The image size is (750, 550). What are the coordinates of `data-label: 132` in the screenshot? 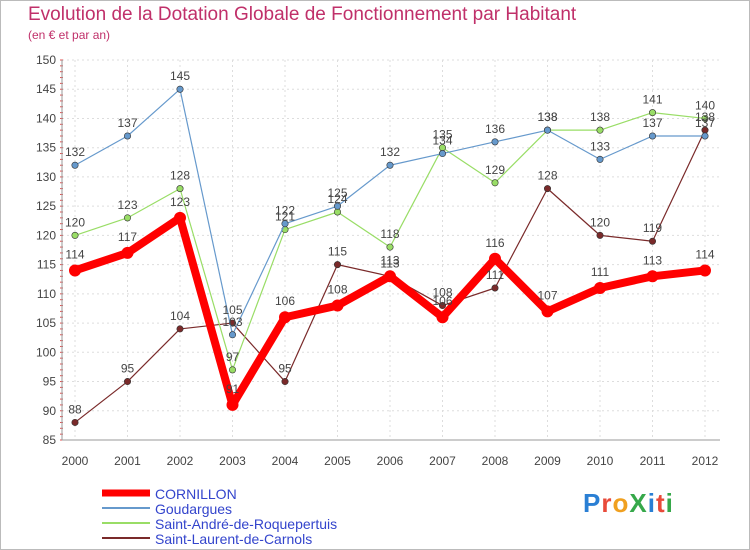 It's located at (390, 152).